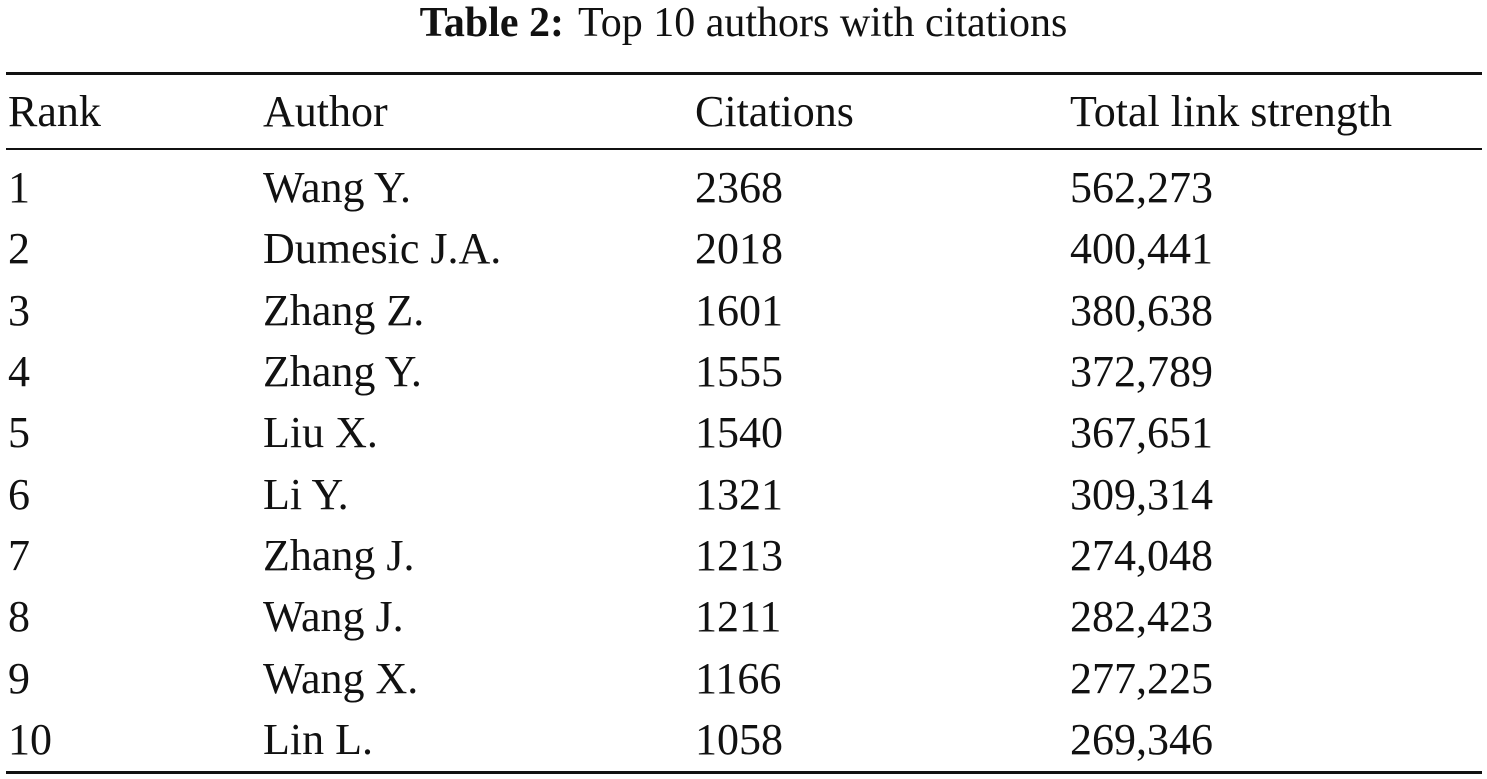 The image size is (1487, 779). What do you see at coordinates (30, 739) in the screenshot?
I see `cell-rank: 10` at bounding box center [30, 739].